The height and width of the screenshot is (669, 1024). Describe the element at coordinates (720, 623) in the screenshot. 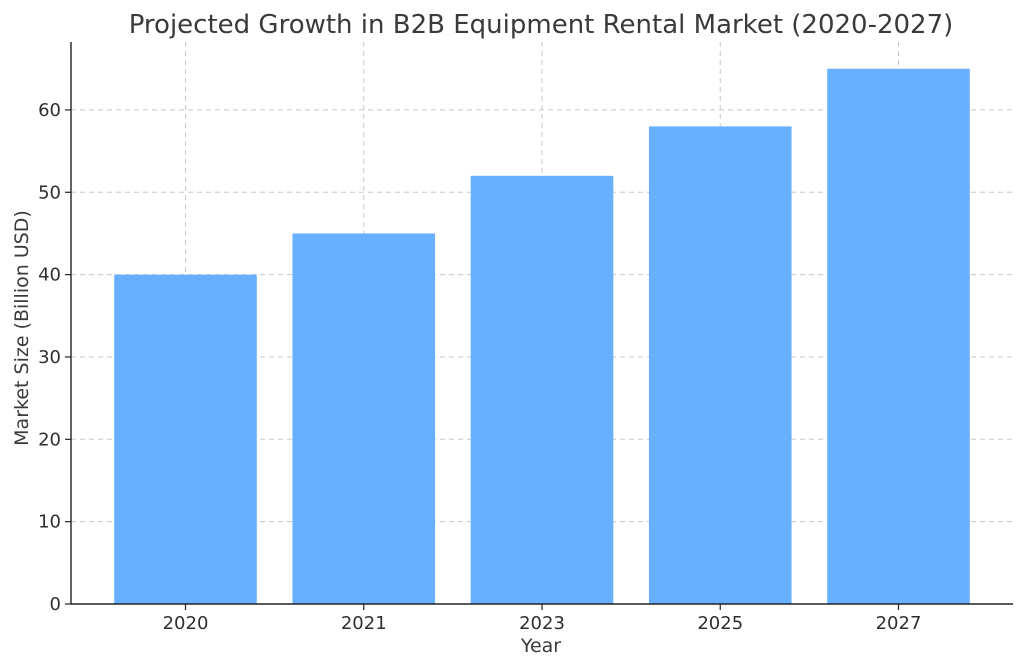

I see `x-tick-label: 2025` at that location.